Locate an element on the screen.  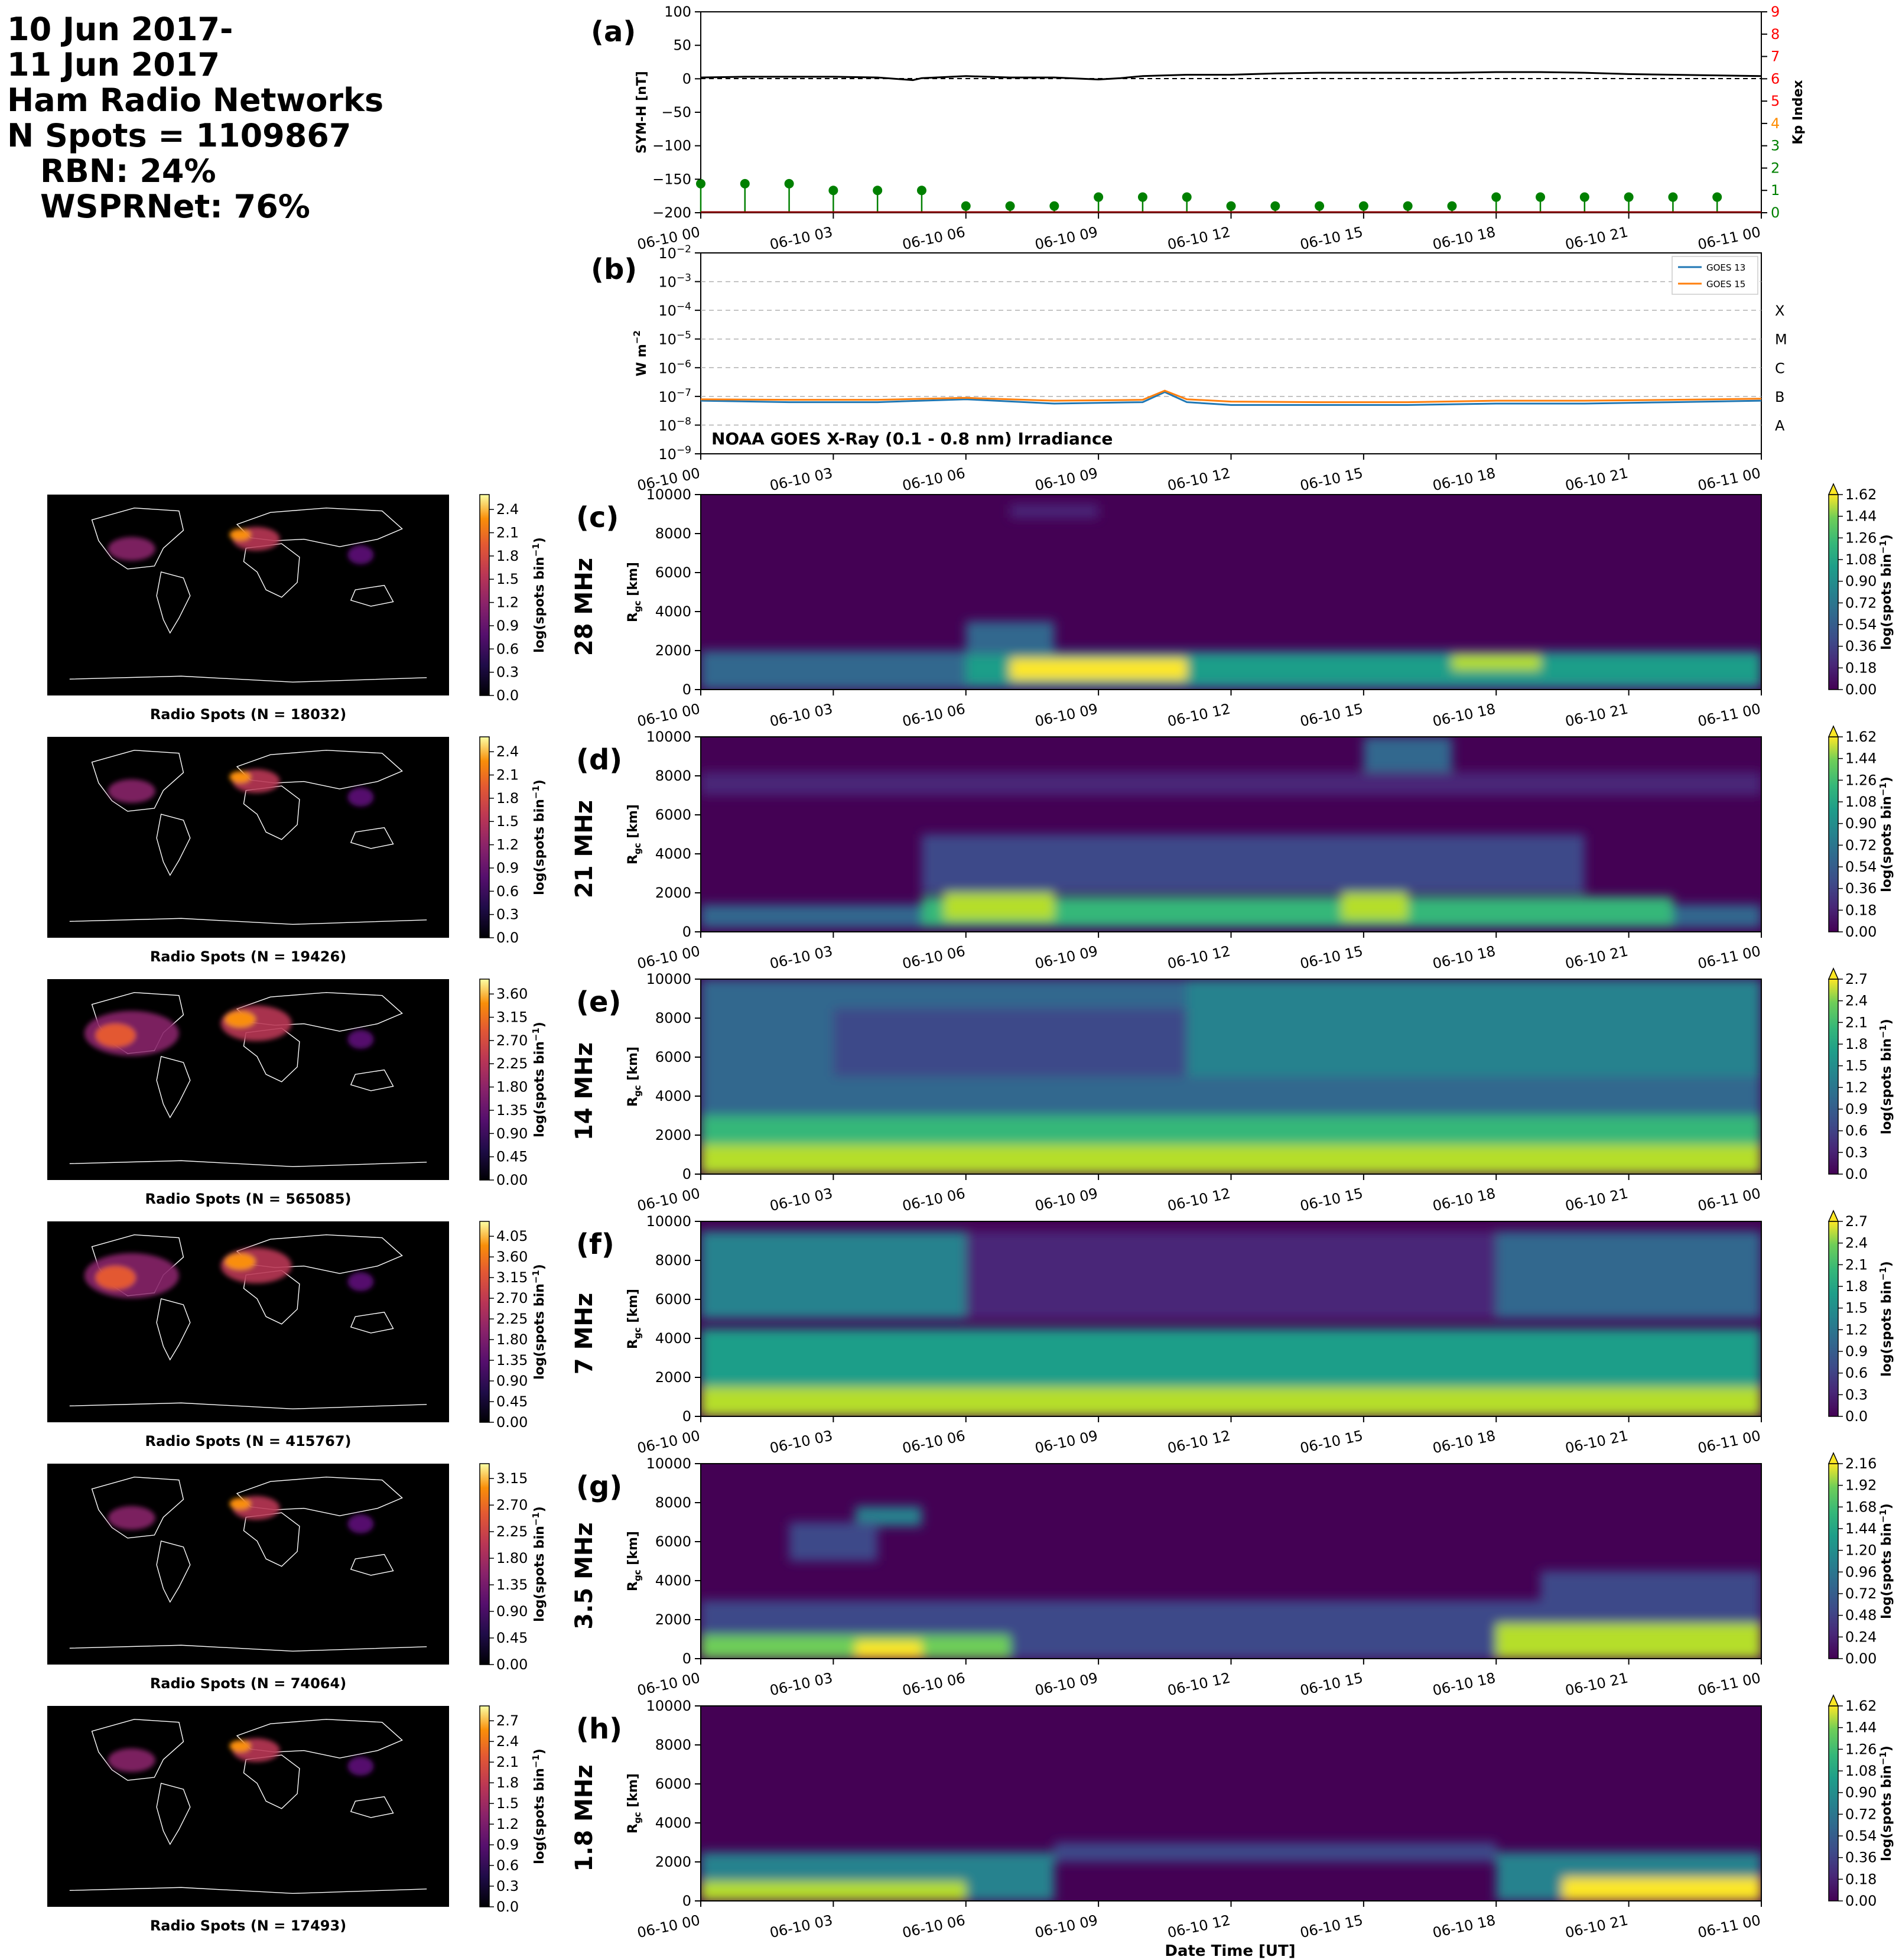
map-colorbar-tick-label: 0.6 is located at coordinates (507, 649).